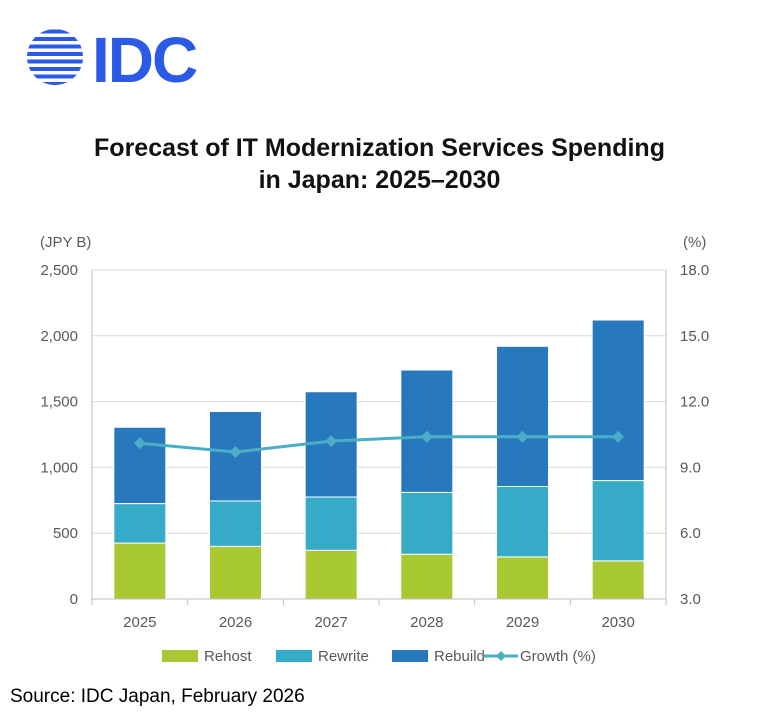 The width and height of the screenshot is (759, 726). Describe the element at coordinates (59, 402) in the screenshot. I see `y-tick-label: 1,500` at that location.